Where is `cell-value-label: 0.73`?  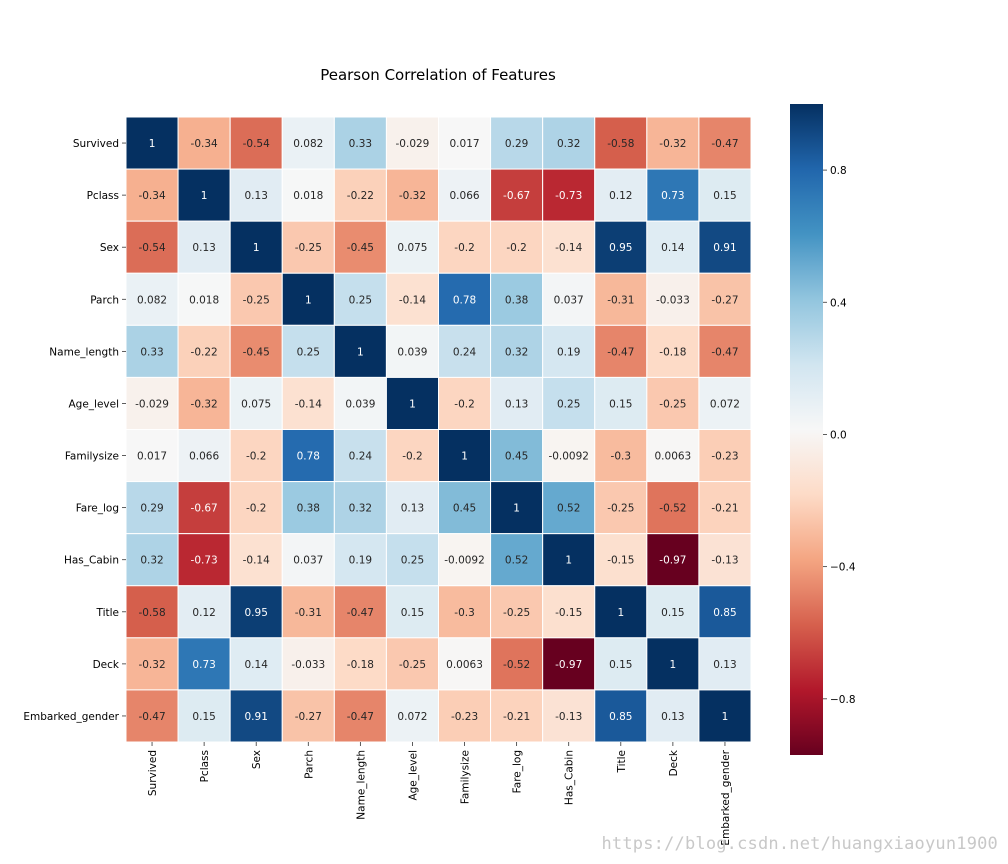 cell-value-label: 0.73 is located at coordinates (203, 665).